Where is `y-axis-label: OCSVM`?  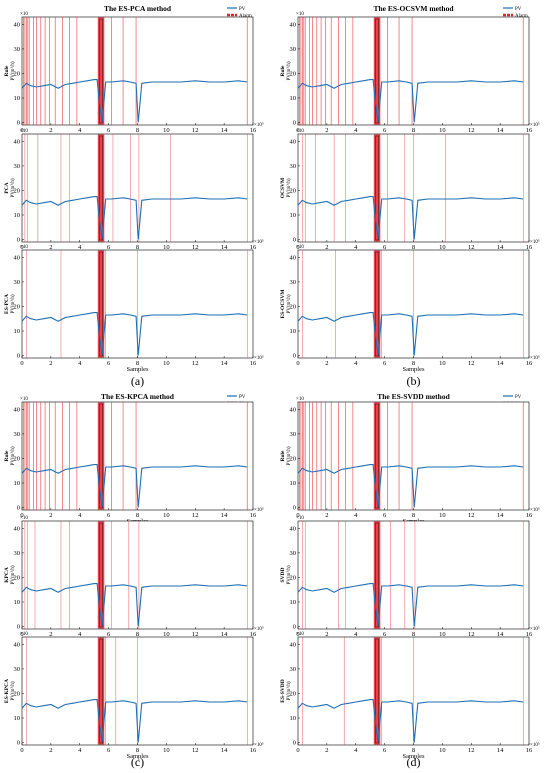
y-axis-label: OCSVM is located at coordinates (283, 187).